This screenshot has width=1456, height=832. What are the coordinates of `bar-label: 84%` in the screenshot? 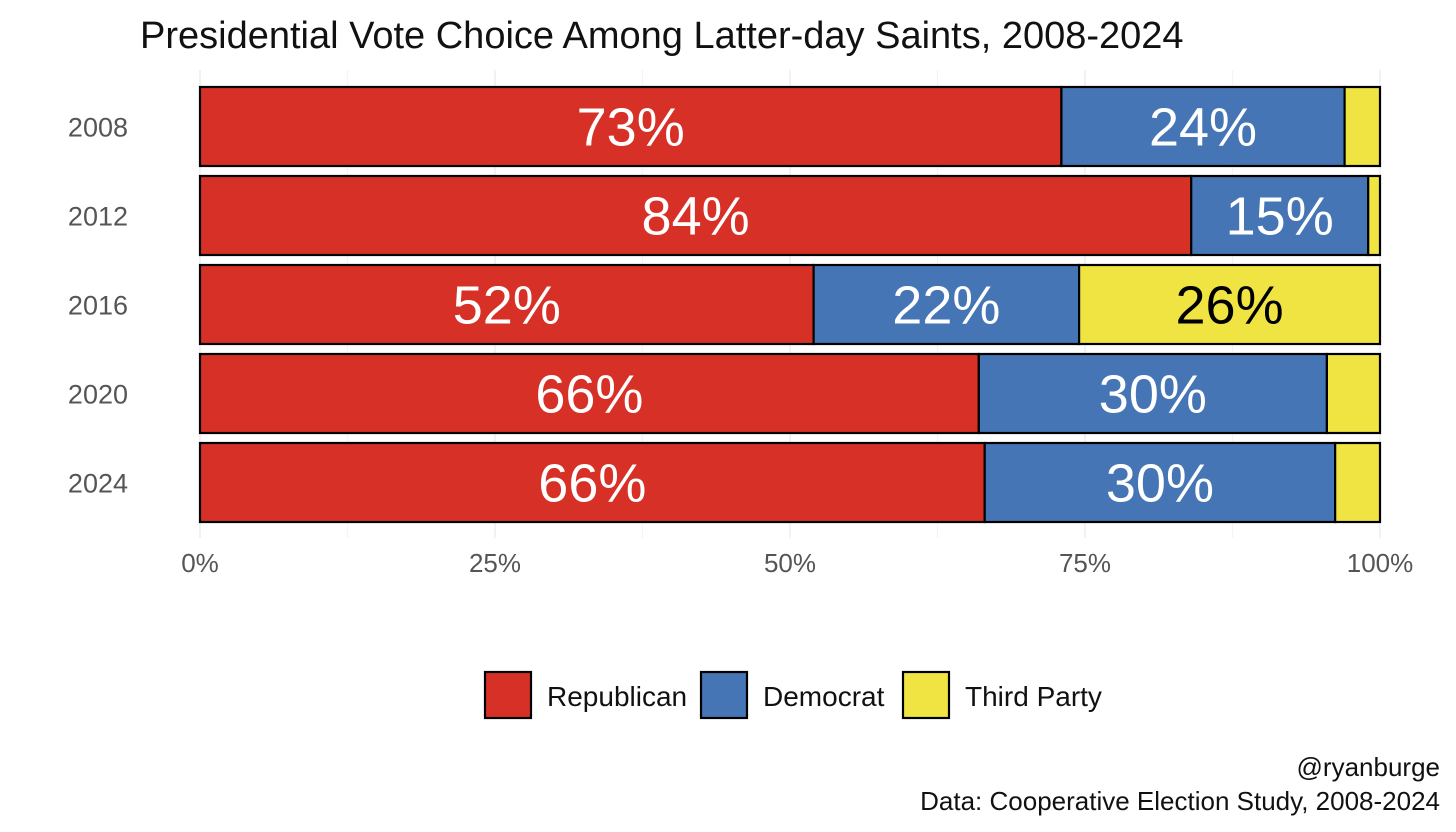 It's located at (696, 217).